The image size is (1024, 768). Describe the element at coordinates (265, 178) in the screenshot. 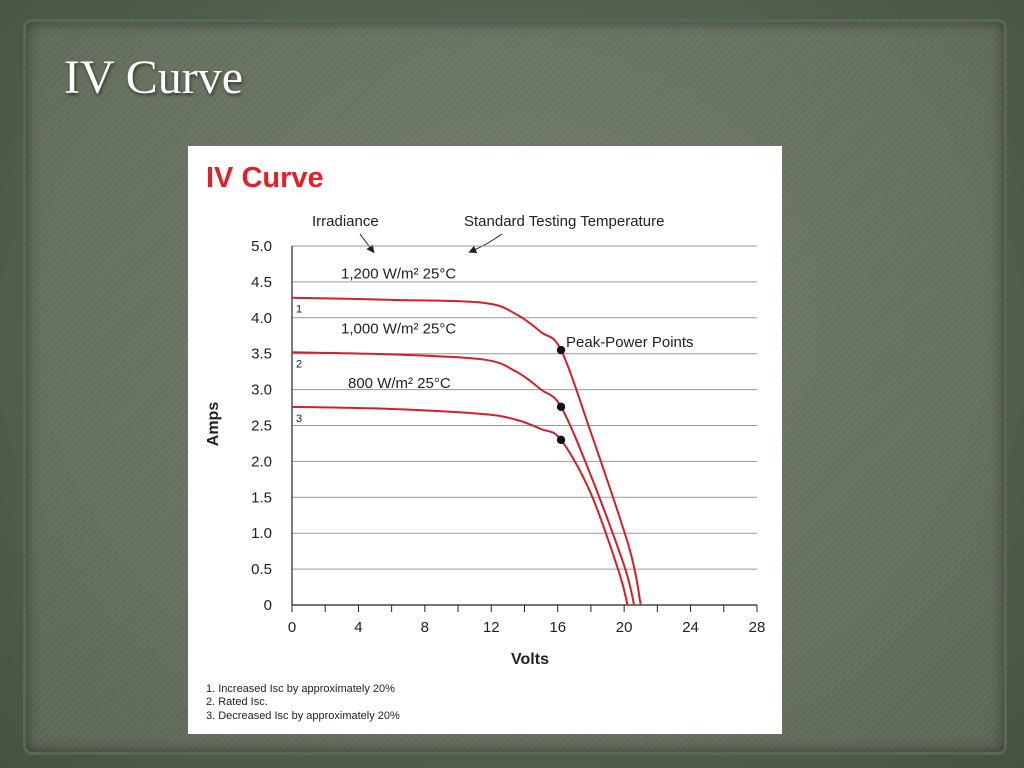

I see `chart-title: IV Curve` at that location.